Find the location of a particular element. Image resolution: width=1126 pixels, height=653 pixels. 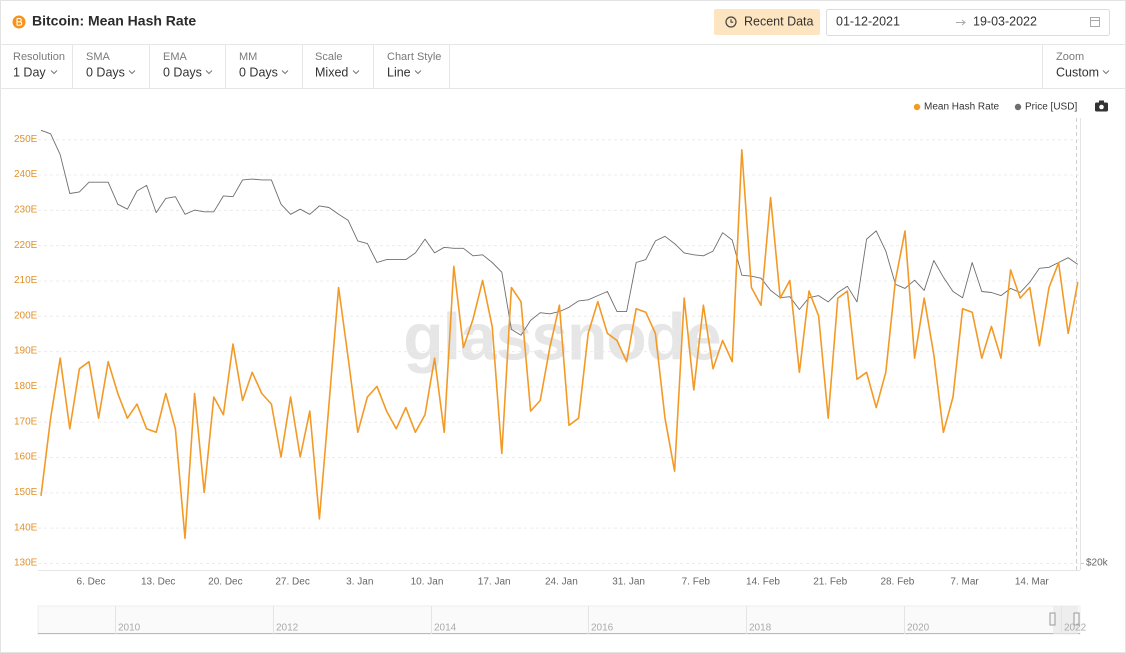

navigator-label: 2016 is located at coordinates (602, 628).